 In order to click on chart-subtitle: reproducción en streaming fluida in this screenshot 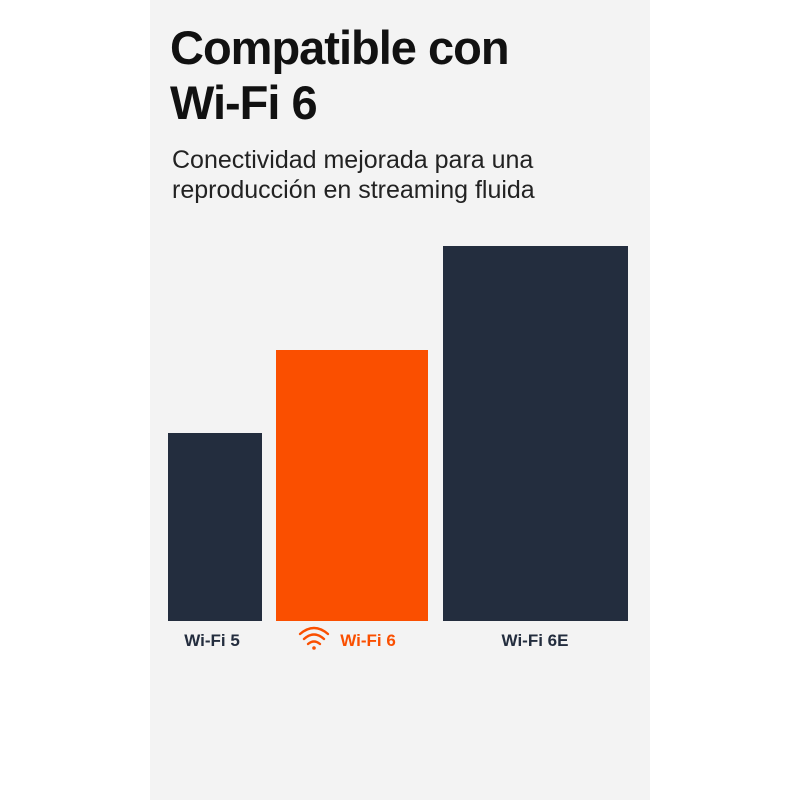, I will do `click(353, 190)`.